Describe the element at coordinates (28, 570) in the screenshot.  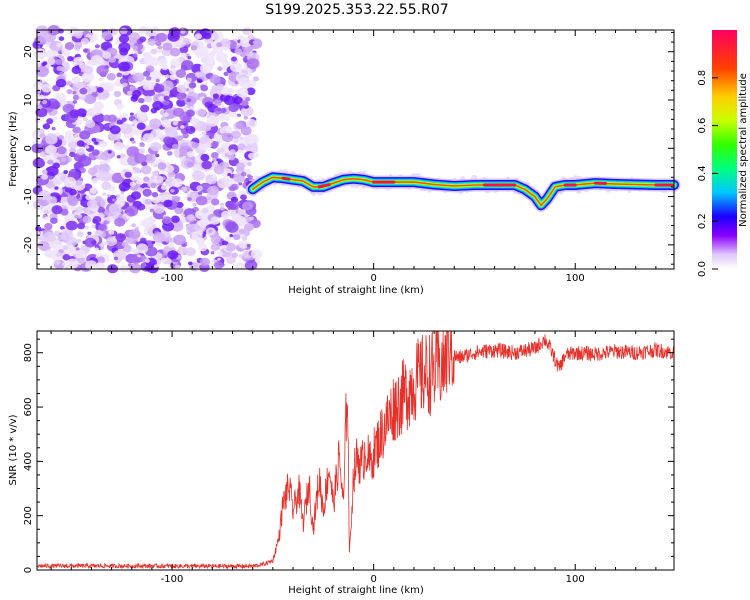
I see `y-tick-label: 0` at that location.